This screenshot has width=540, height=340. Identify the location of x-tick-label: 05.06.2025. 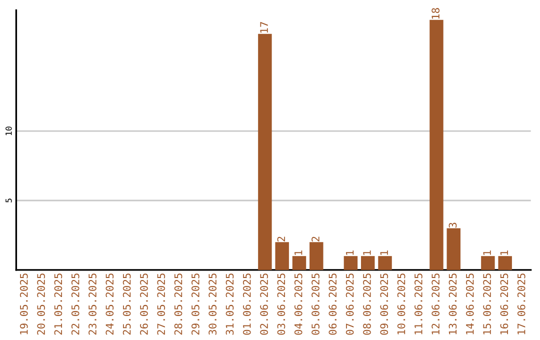
(316, 304).